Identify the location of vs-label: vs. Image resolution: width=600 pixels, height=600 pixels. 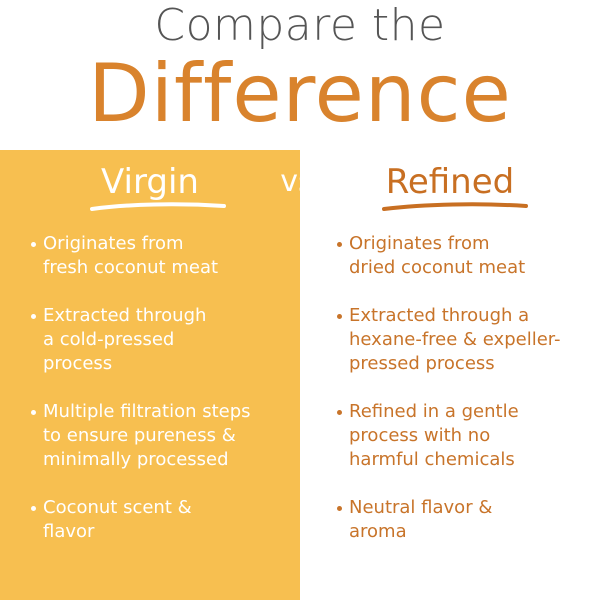
(297, 181).